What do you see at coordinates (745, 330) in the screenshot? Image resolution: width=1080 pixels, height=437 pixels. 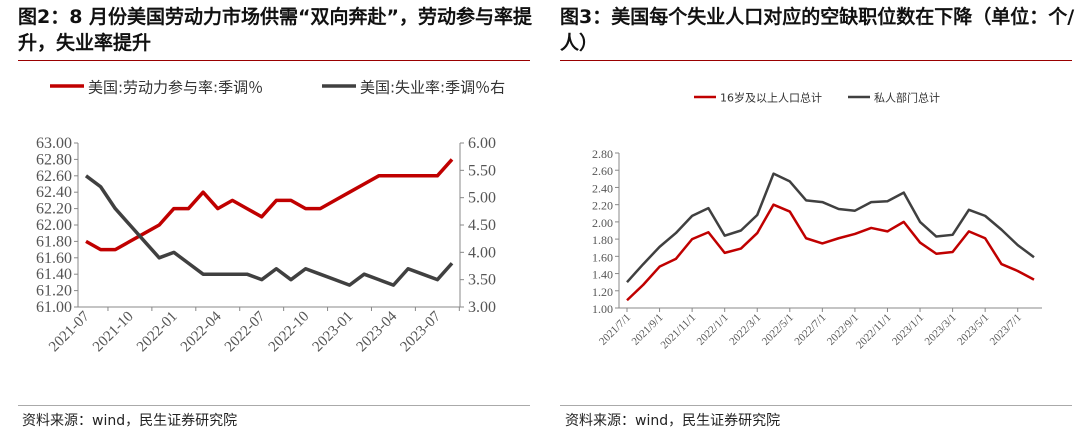 I see `right-x-tick-label: 2022/3/1` at bounding box center [745, 330].